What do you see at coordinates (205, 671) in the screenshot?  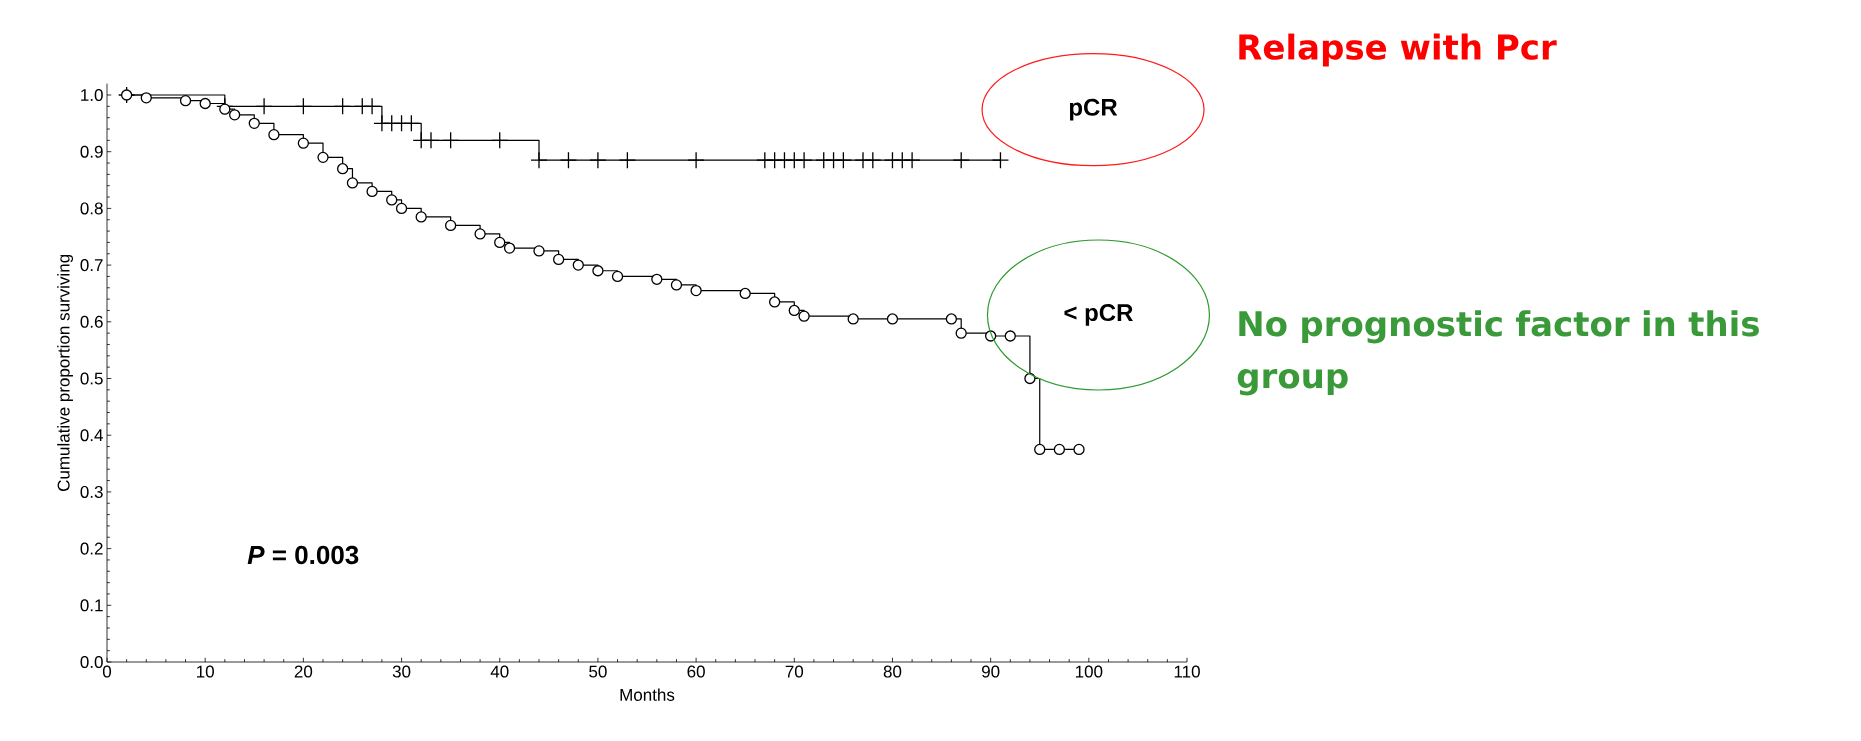 I see `x-tick-label: 10` at bounding box center [205, 671].